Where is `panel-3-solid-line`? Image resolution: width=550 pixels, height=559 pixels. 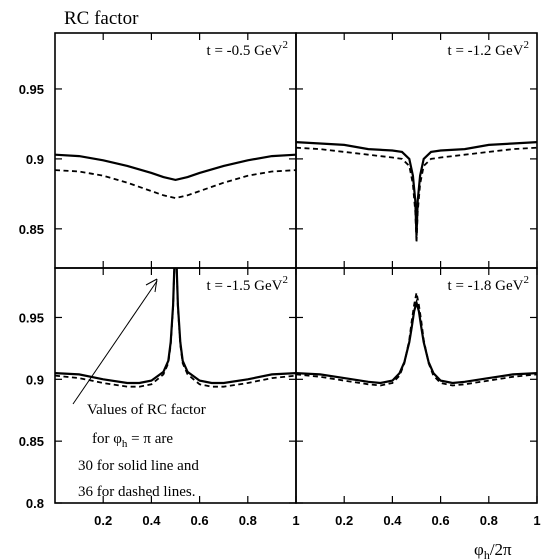
panel-3-solid-line is located at coordinates (175, 326).